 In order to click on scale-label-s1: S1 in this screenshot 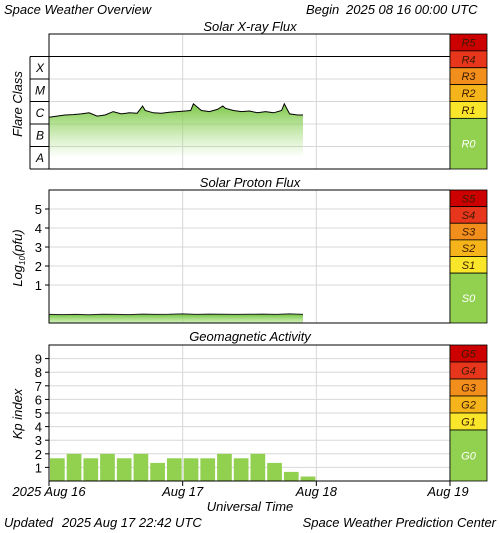, I will do `click(468, 266)`.